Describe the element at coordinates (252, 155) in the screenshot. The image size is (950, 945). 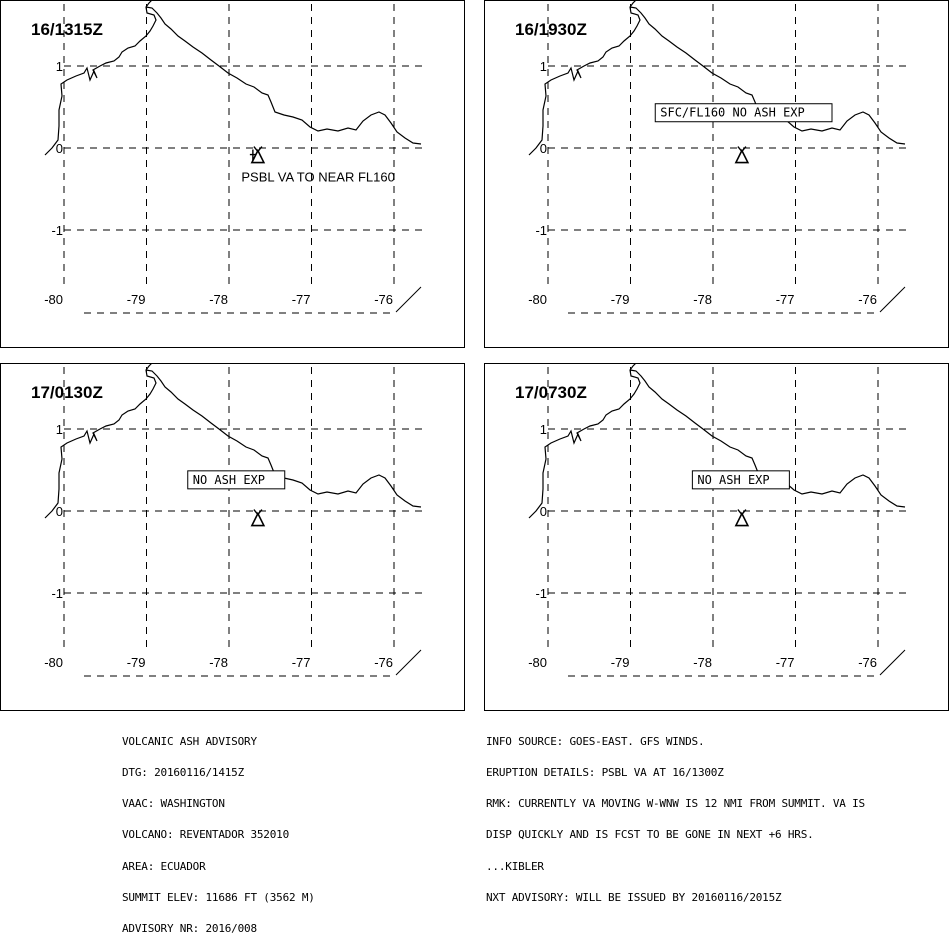
I see `ash-mark-icon` at that location.